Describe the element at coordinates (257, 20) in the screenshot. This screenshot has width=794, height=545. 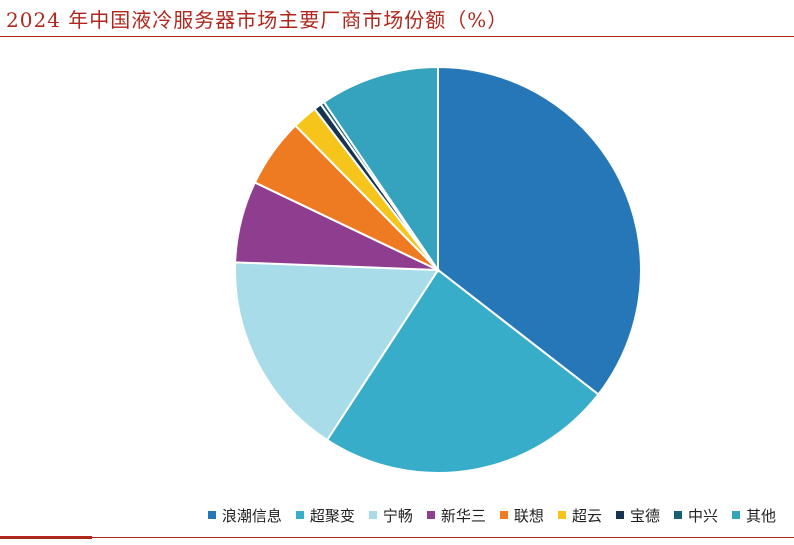
I see `chart-title: 2024 年中国液冷服务器市场主要厂商市场份额（%）` at that location.